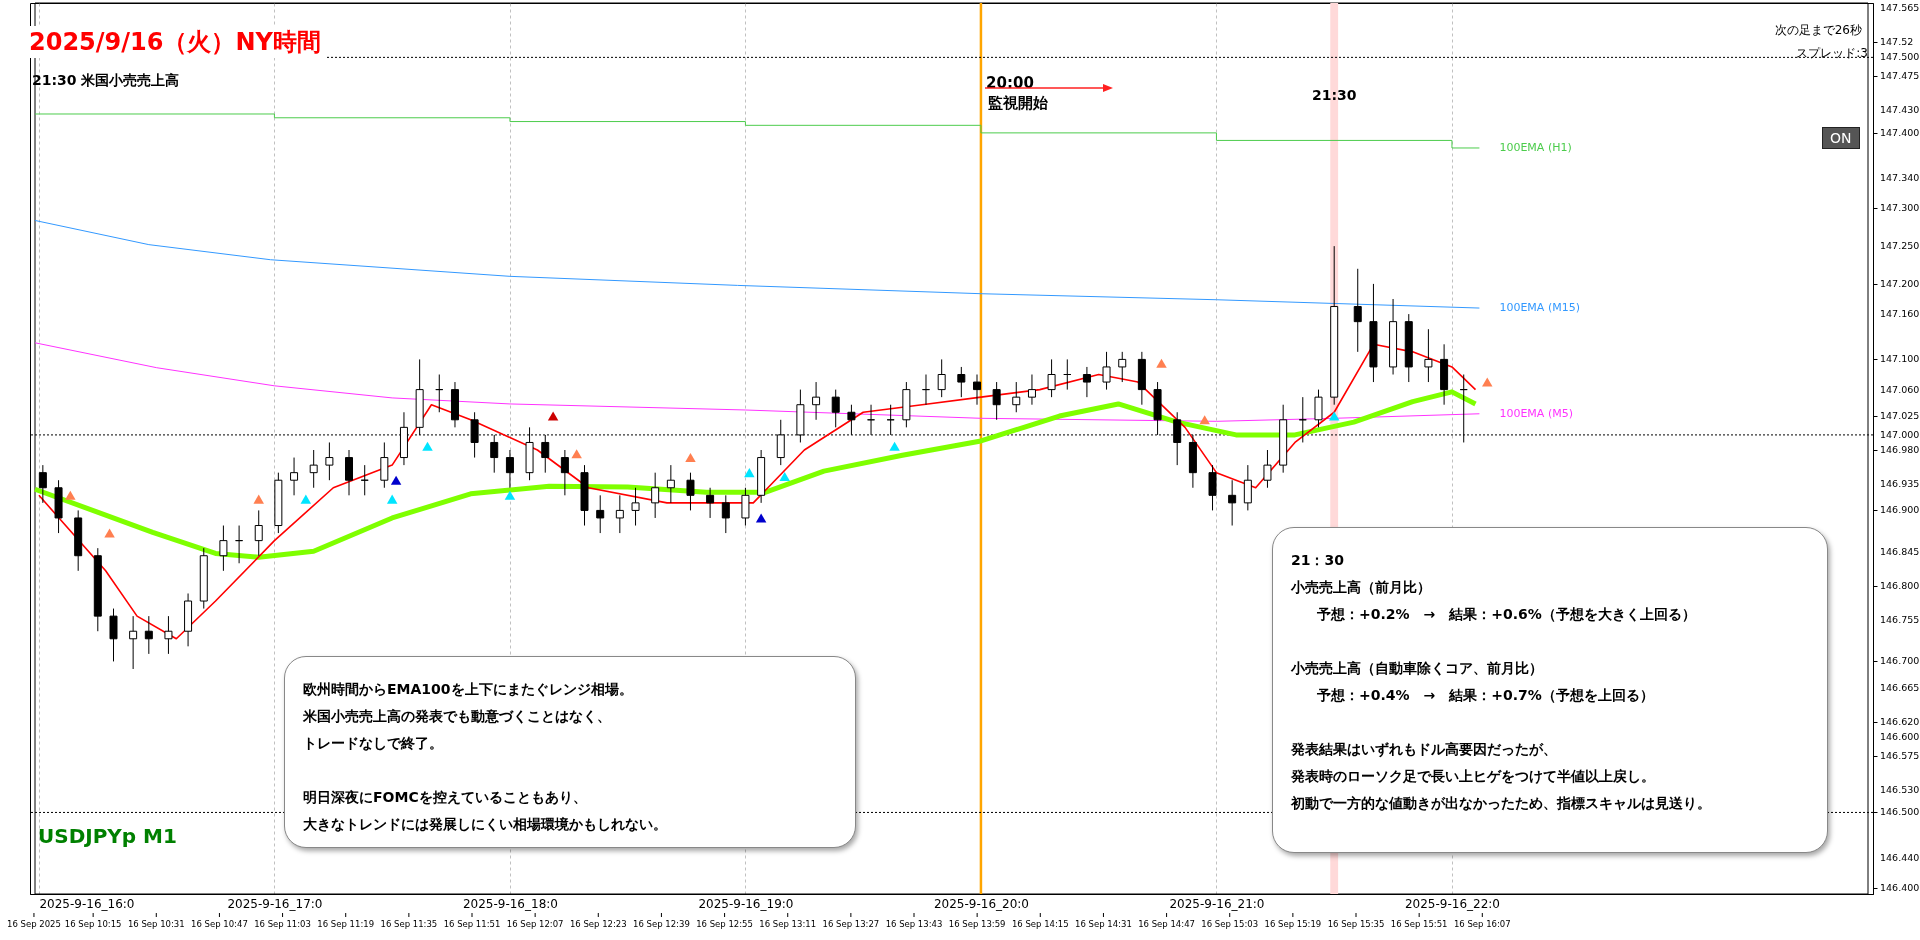 The height and width of the screenshot is (940, 1920). What do you see at coordinates (106, 81) in the screenshot?
I see `text: 21:30 米国小売売上高` at bounding box center [106, 81].